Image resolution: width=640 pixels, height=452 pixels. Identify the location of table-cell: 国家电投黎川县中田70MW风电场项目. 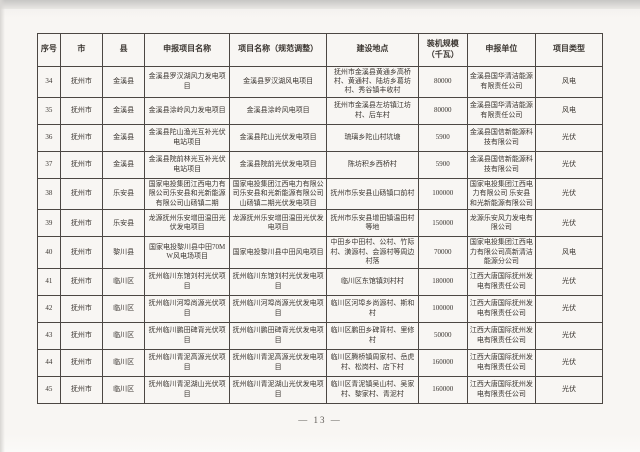
(187, 252).